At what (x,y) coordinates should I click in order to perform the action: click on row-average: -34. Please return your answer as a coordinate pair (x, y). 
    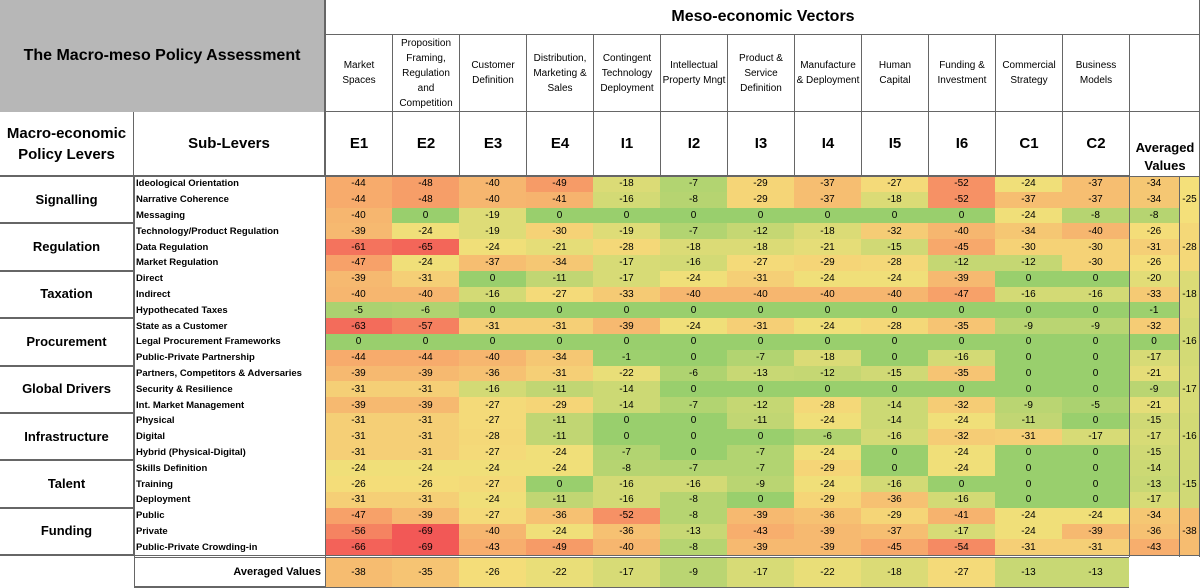
    Looking at the image, I should click on (1154, 184).